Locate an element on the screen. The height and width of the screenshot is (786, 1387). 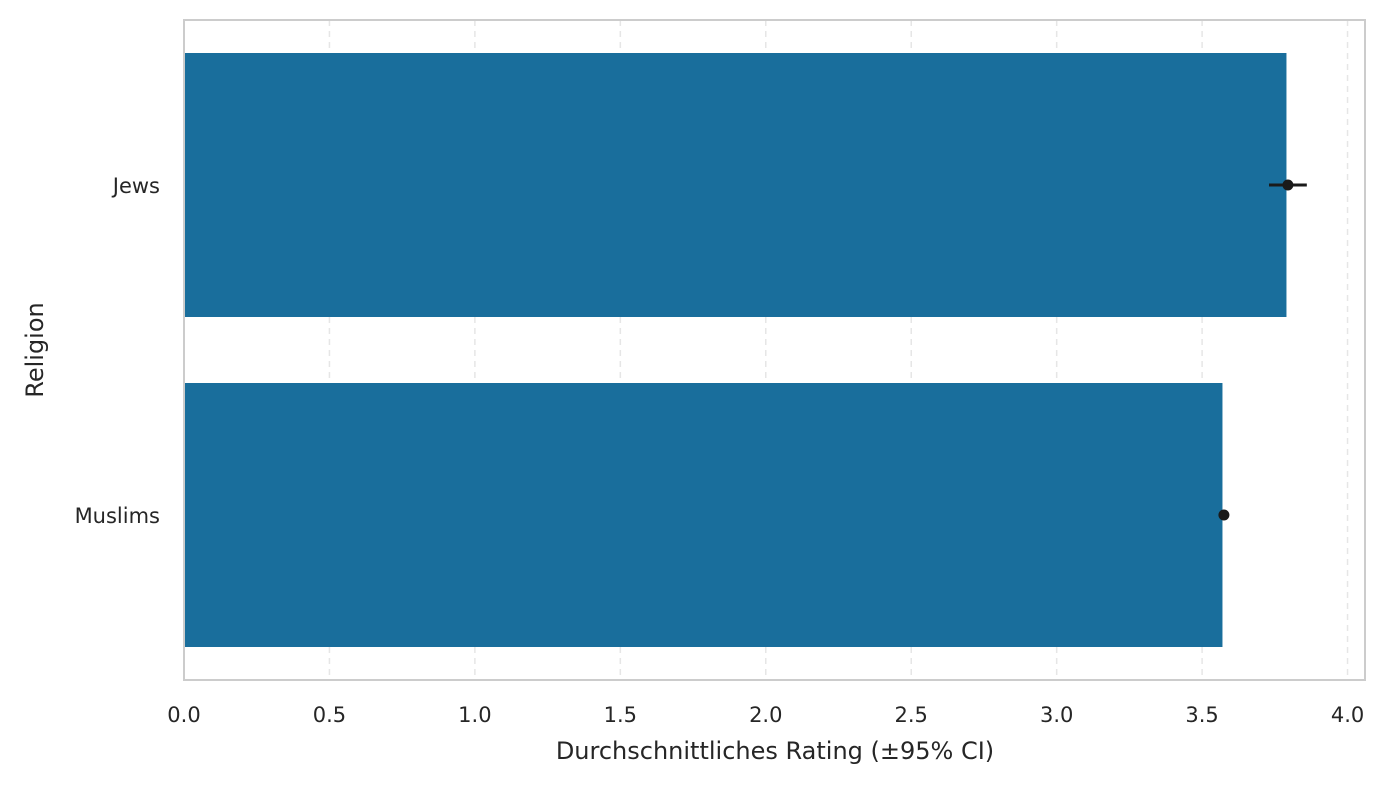
x-tick-label: 3.0 is located at coordinates (1056, 715).